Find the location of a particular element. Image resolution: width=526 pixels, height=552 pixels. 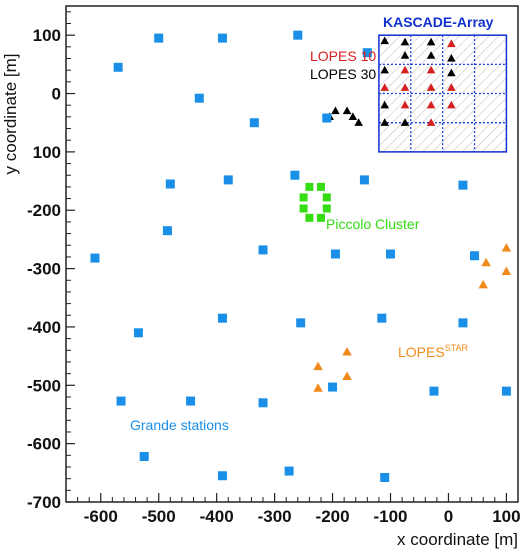

kascade-array-inset is located at coordinates (443, 93).